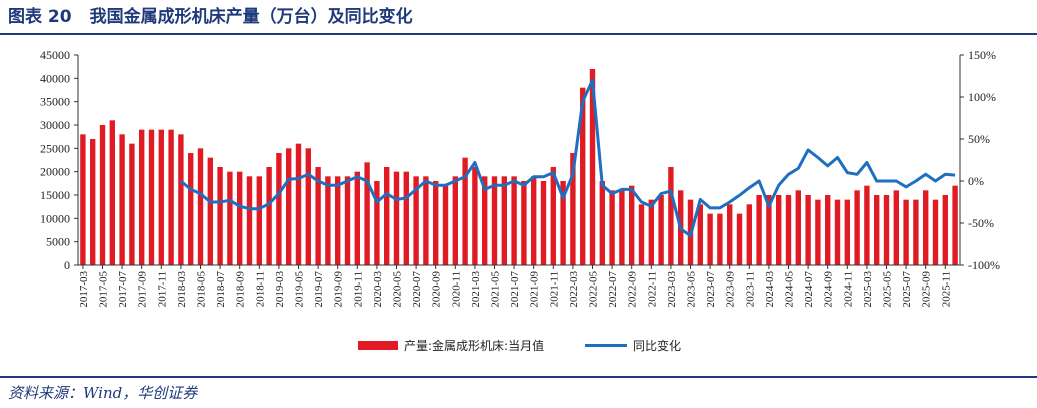  What do you see at coordinates (809, 289) in the screenshot?
I see `x-tick-label: 2024-07` at bounding box center [809, 289].